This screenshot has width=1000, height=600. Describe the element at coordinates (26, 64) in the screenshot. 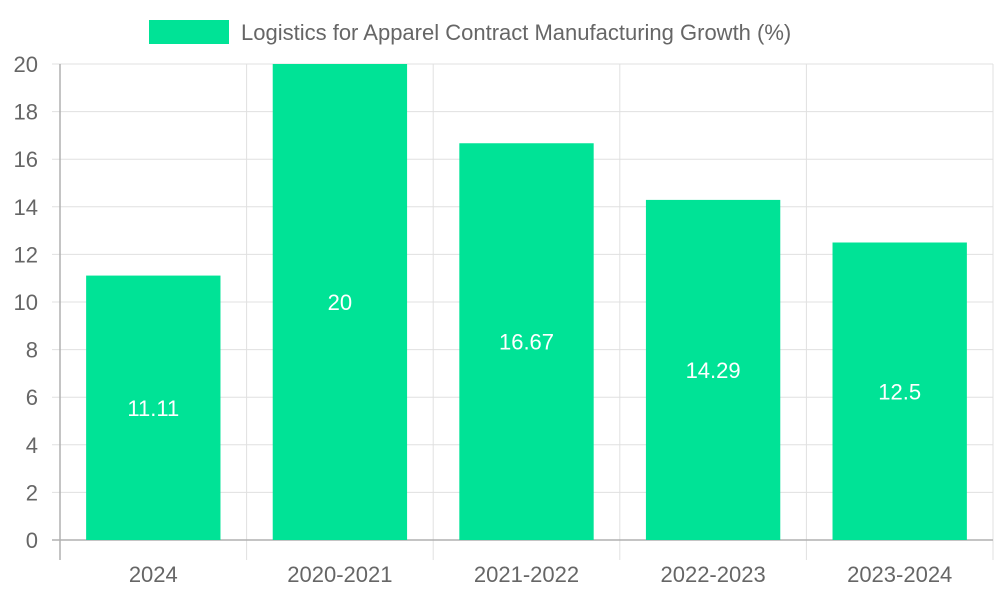

I see `y-tick-label: 20` at that location.